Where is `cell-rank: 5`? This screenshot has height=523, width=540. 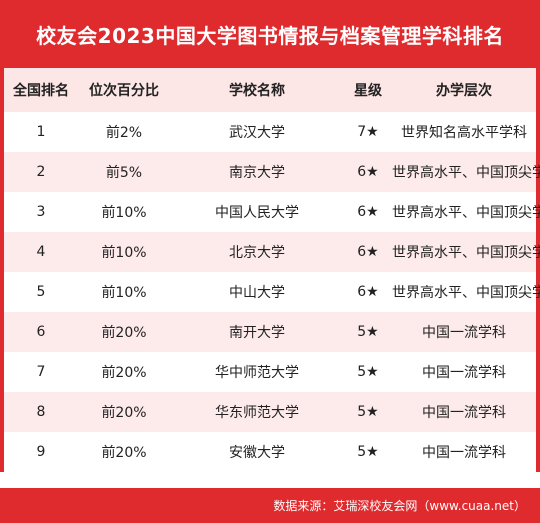
cell-rank: 5 is located at coordinates (41, 292).